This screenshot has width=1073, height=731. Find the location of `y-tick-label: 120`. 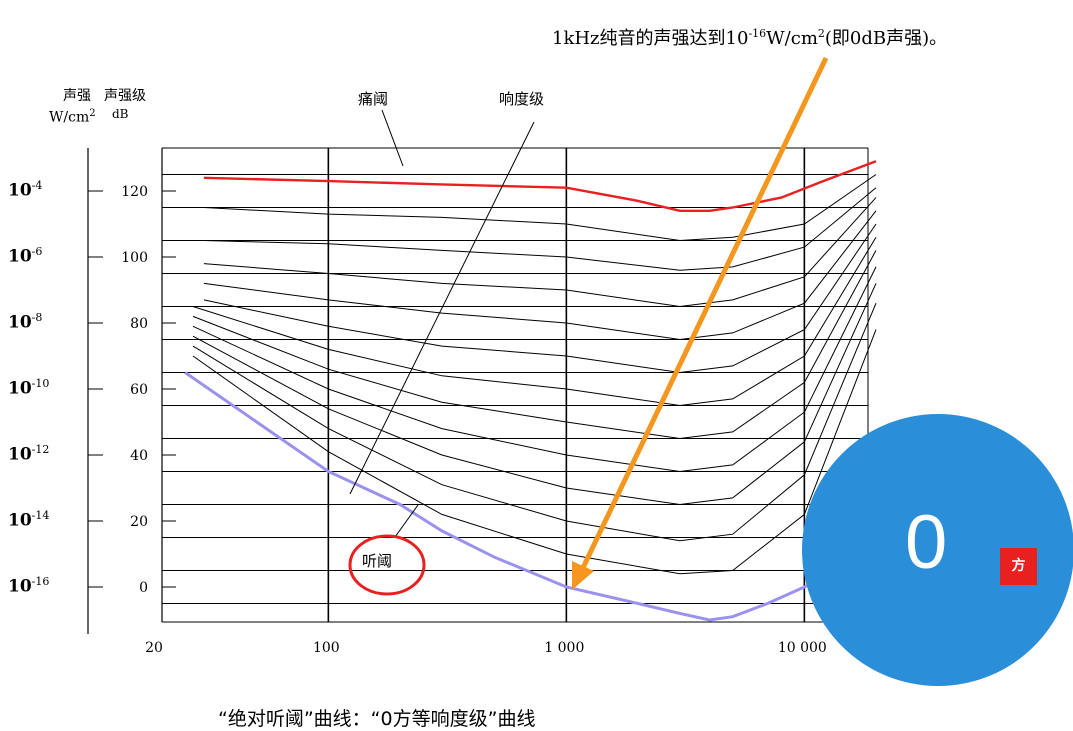

y-tick-label: 120 is located at coordinates (134, 192).